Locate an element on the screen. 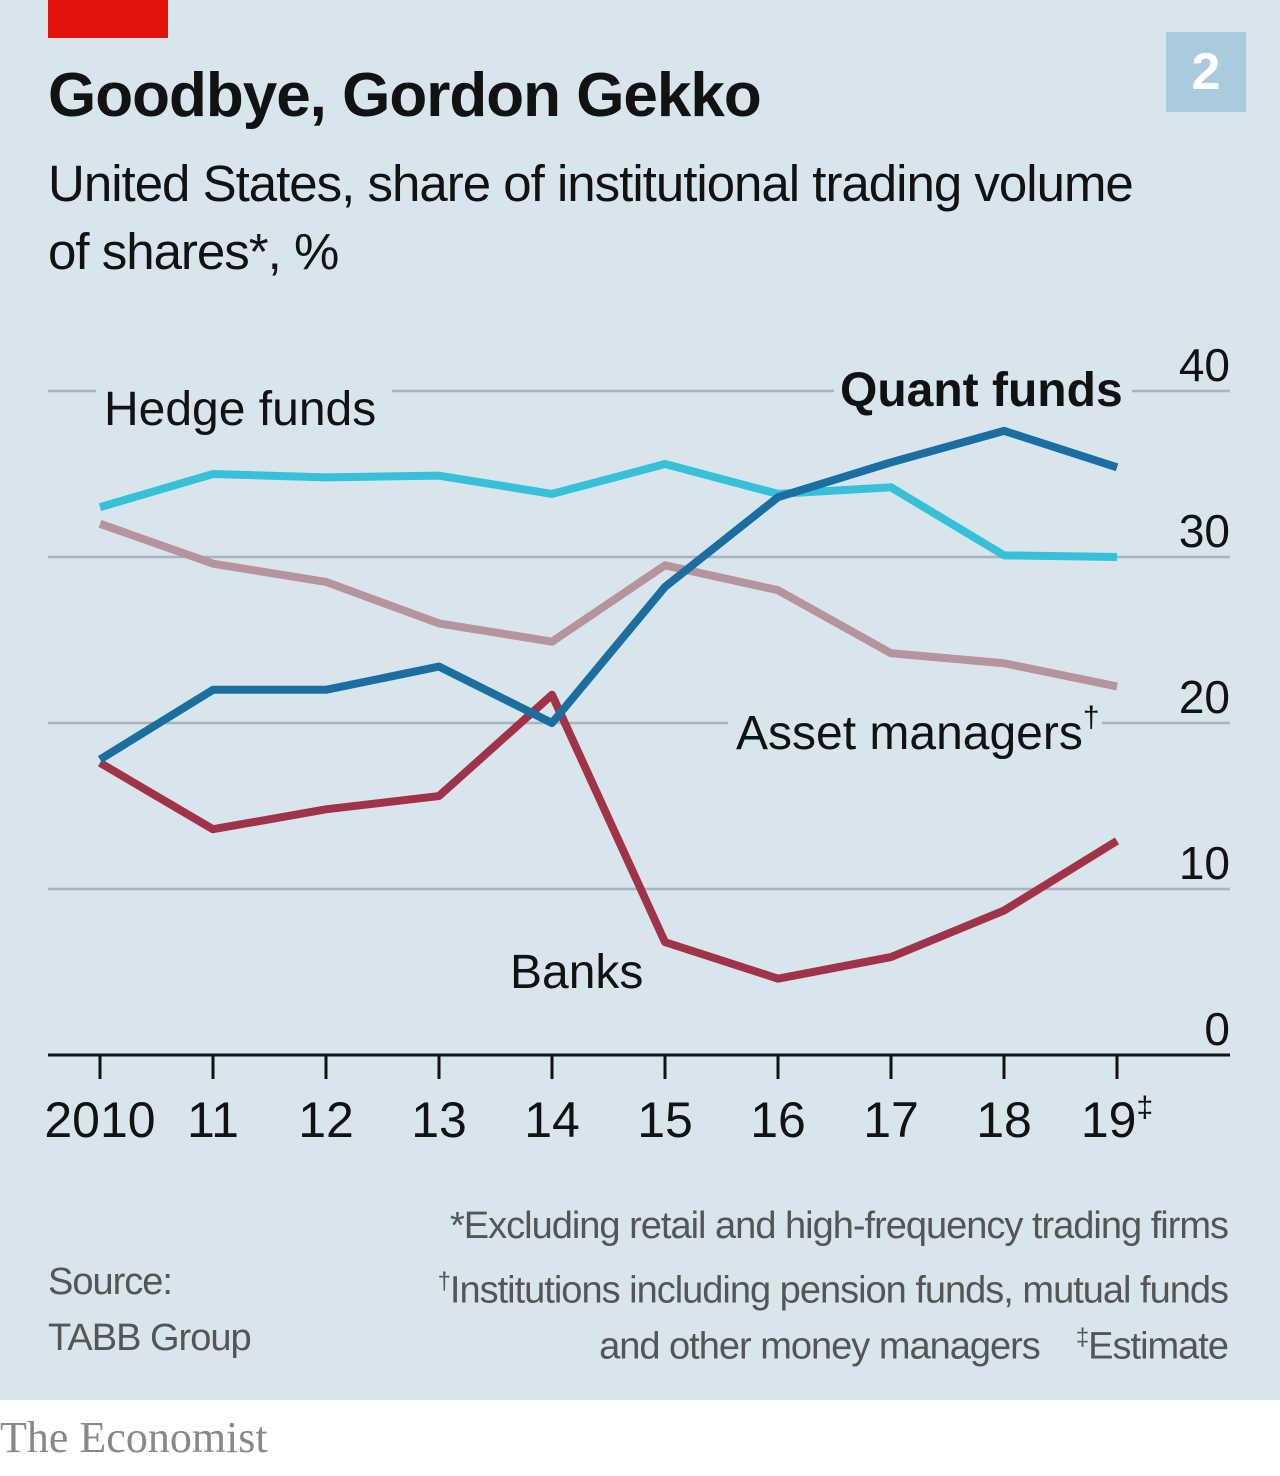 This screenshot has height=1476, width=1280. x-tick-label: 19‡ is located at coordinates (1117, 1119).